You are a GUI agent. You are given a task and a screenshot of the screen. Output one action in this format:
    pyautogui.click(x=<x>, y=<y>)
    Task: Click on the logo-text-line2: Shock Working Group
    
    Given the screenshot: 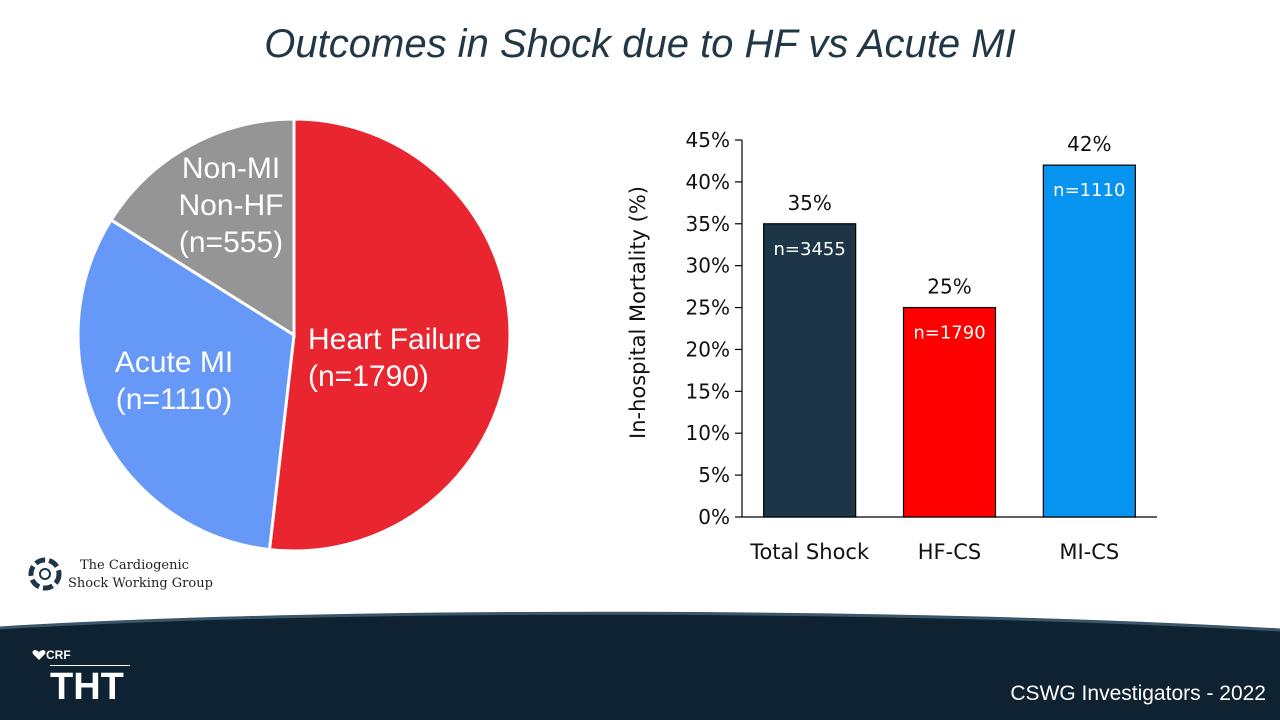 What is the action you would take?
    pyautogui.click(x=140, y=583)
    